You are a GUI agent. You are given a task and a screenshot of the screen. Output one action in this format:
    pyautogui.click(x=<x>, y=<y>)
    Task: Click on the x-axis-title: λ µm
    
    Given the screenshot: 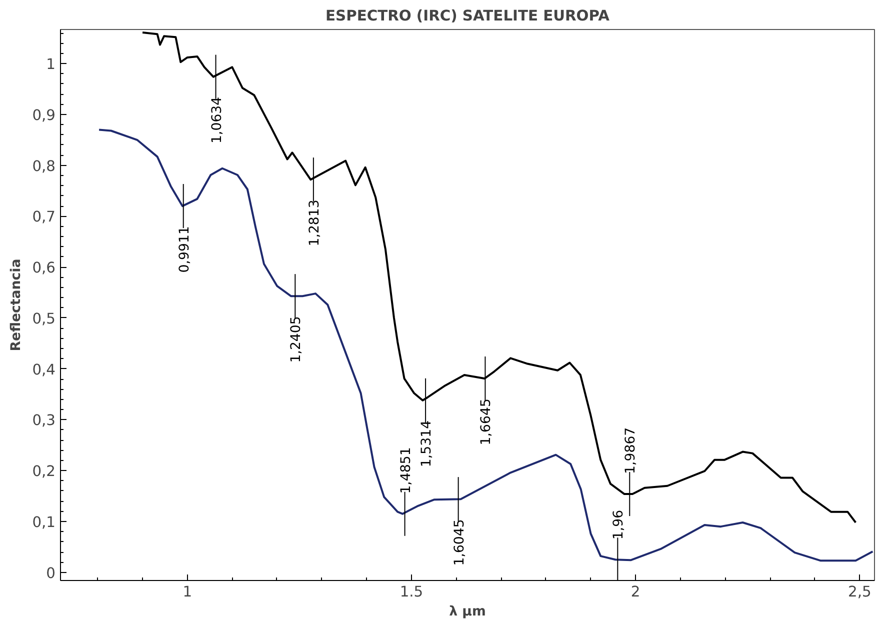 What is the action you would take?
    pyautogui.click(x=467, y=612)
    